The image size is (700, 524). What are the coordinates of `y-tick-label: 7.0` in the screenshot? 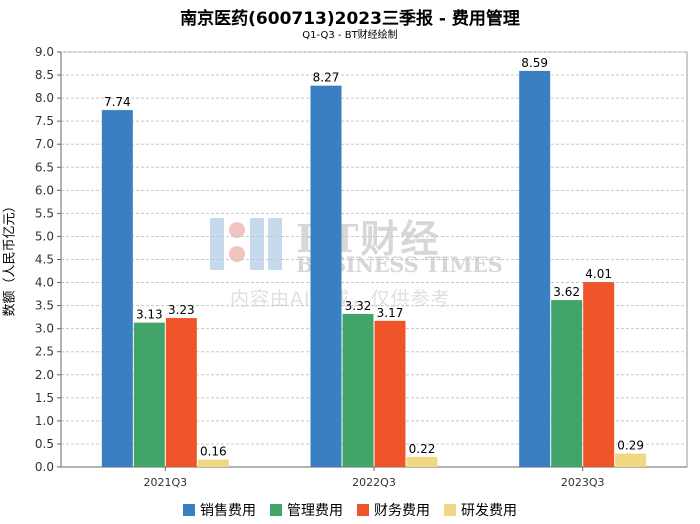 It's located at (44, 144).